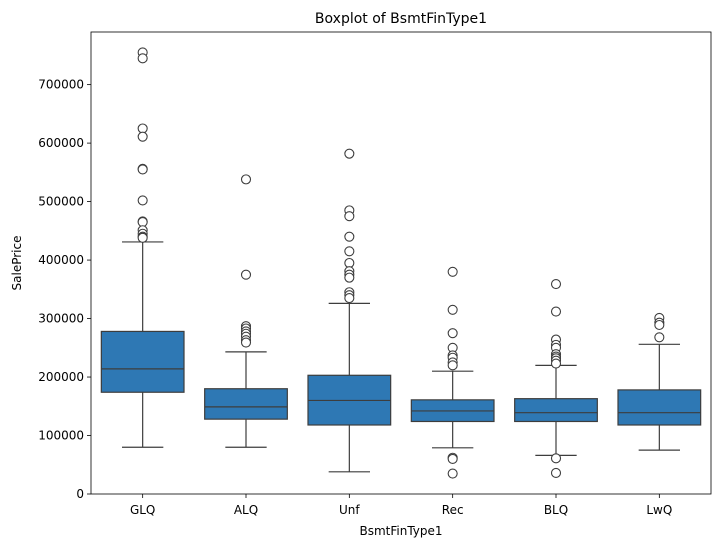 The image size is (721, 551). Describe the element at coordinates (659, 510) in the screenshot. I see `x-tick-label: LwQ` at that location.